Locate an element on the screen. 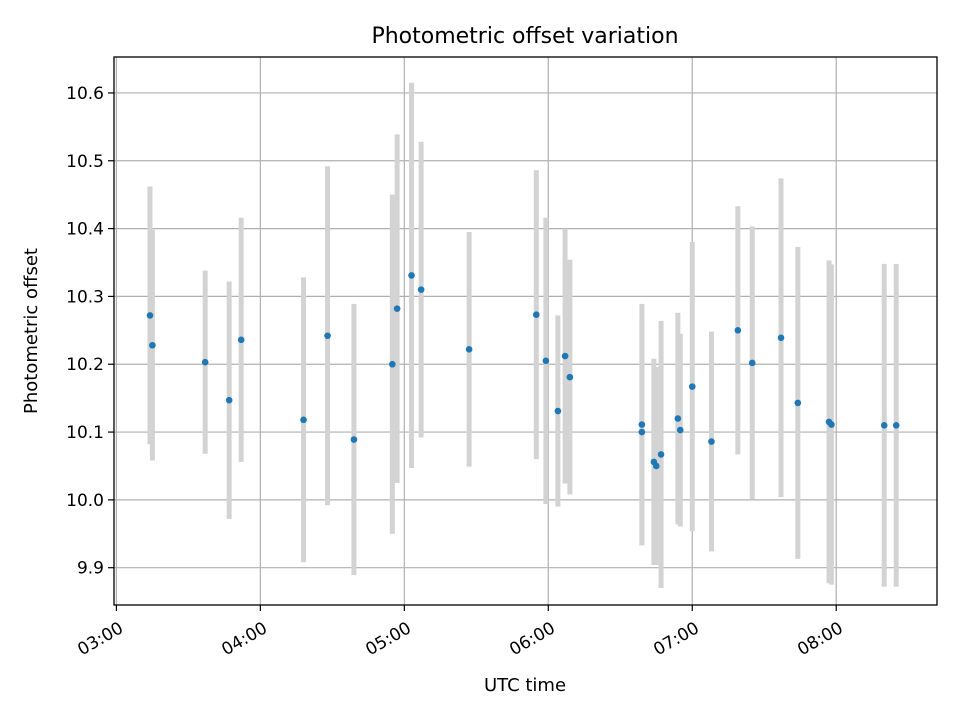  y-tick-label: 10.0 is located at coordinates (85, 501).